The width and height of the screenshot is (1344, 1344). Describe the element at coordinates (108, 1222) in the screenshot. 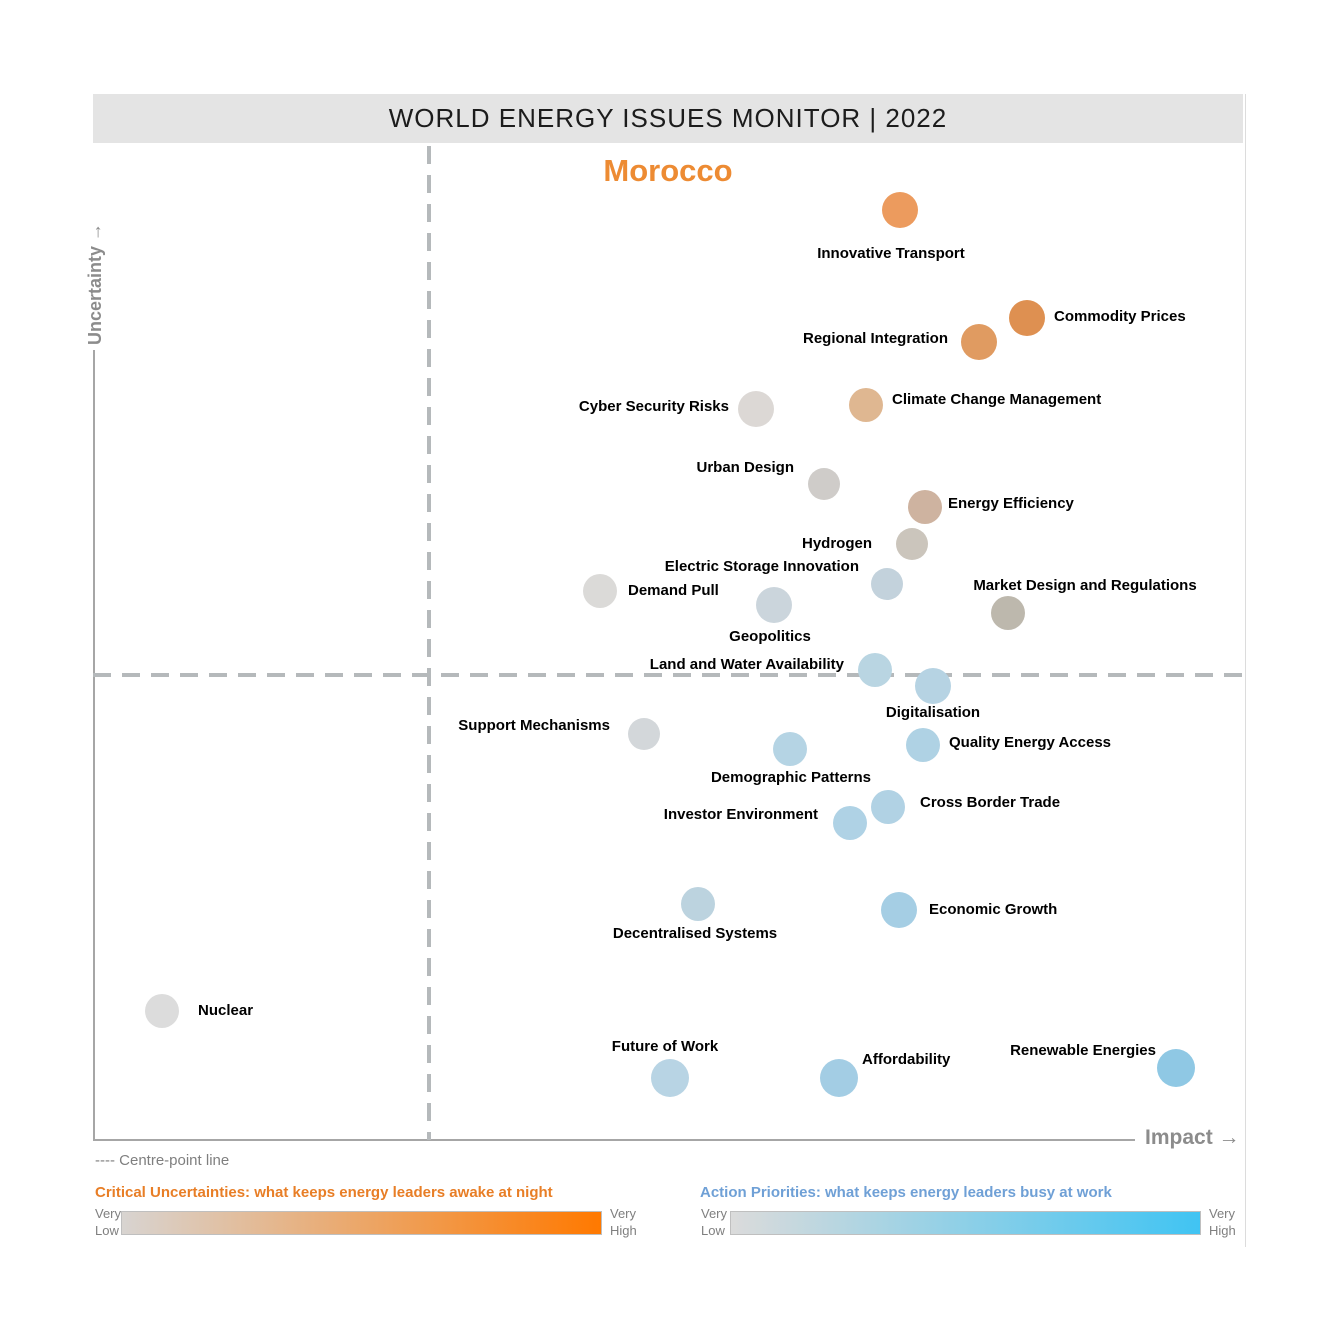

I see `critical-scale-low-label: Very Low` at that location.